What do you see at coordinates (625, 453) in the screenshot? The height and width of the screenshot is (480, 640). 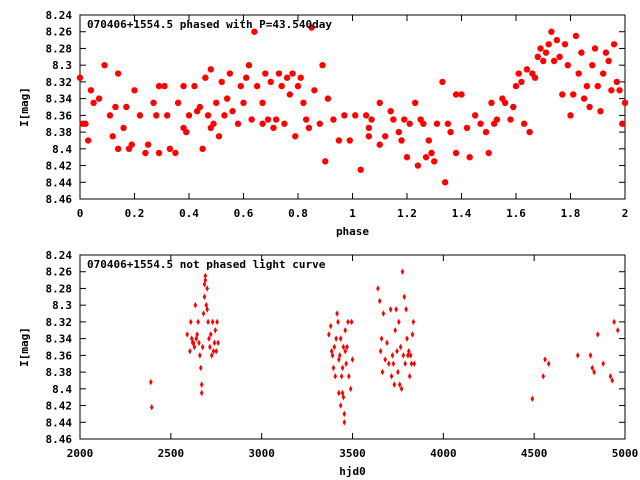 I see `x-tick-label: 5000` at bounding box center [625, 453].